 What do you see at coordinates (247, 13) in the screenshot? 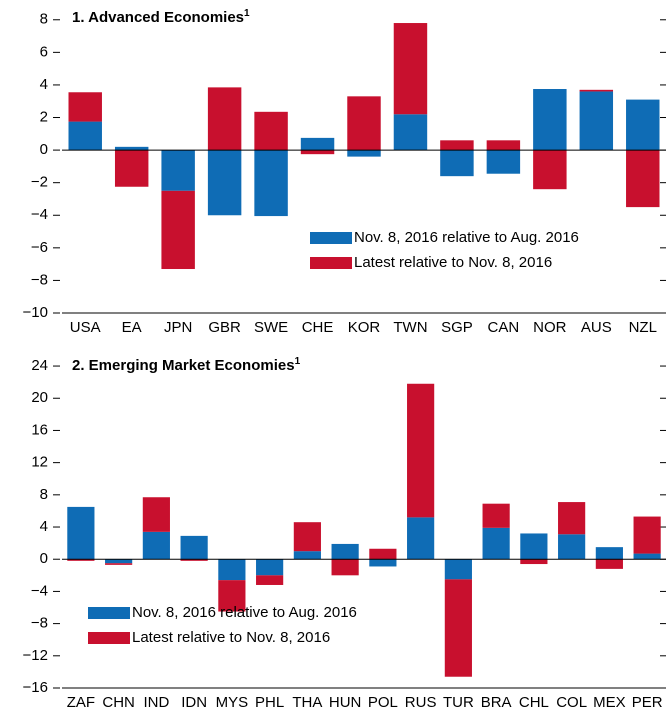
I see `title-footnote: 1` at bounding box center [247, 13].